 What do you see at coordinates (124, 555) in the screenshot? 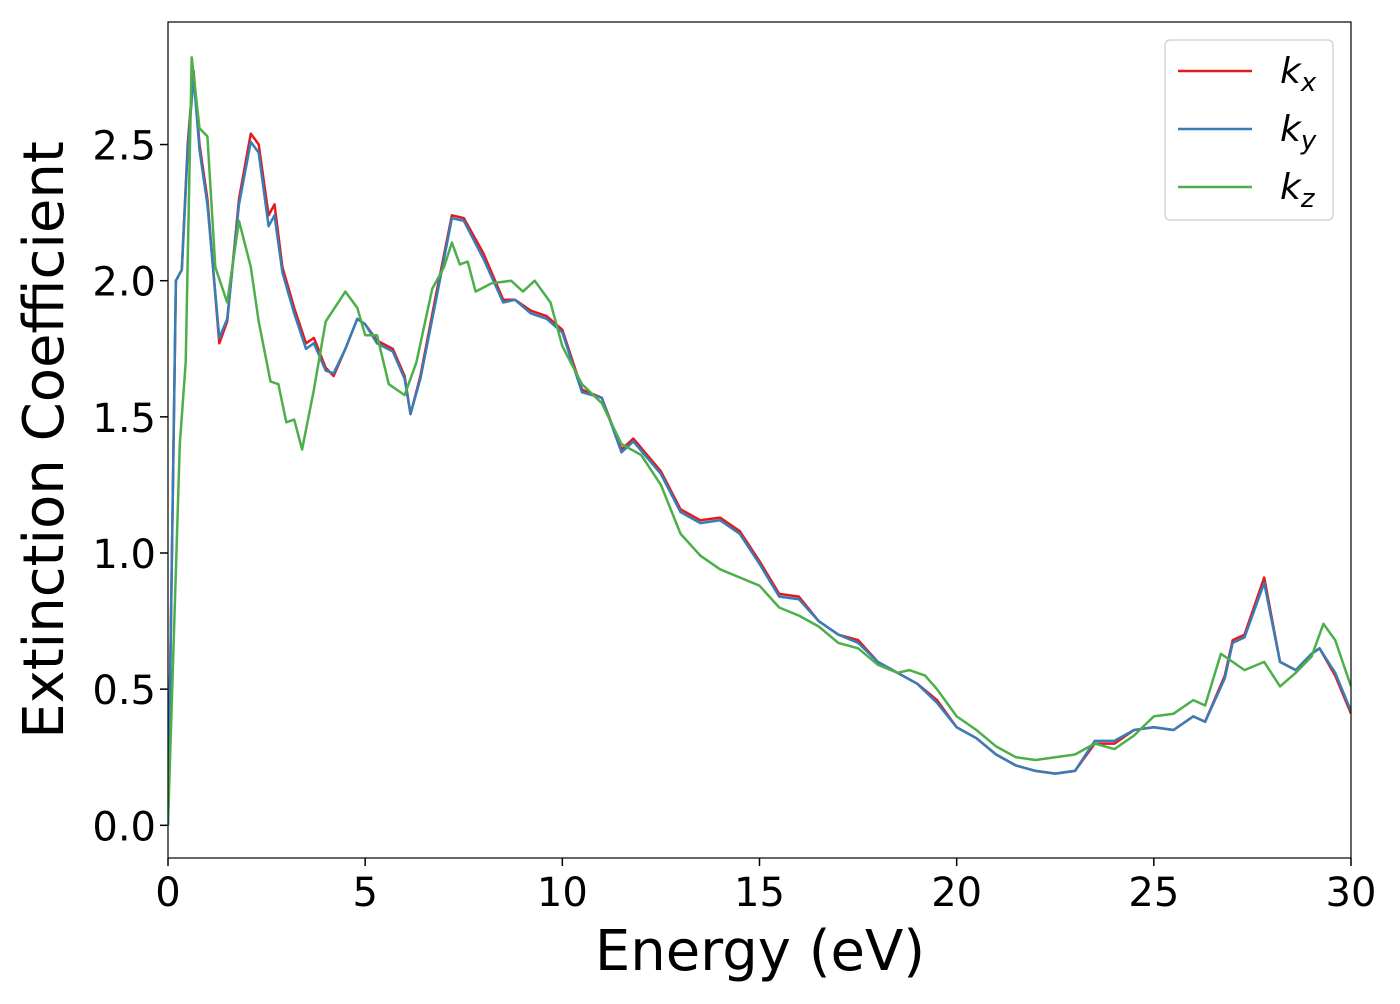
I see `y-tick-label: 1.0` at bounding box center [124, 555].